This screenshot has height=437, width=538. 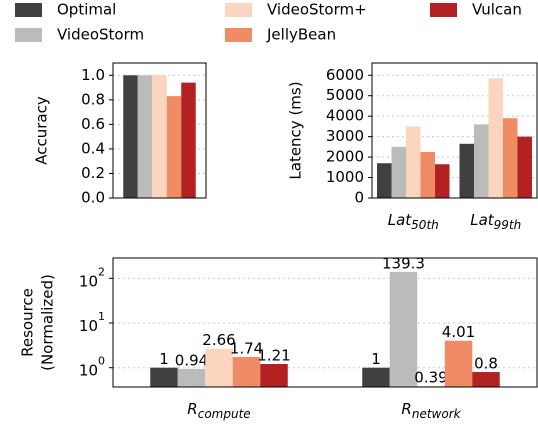 I want to click on y-tick-label: 3000, so click(x=345, y=136).